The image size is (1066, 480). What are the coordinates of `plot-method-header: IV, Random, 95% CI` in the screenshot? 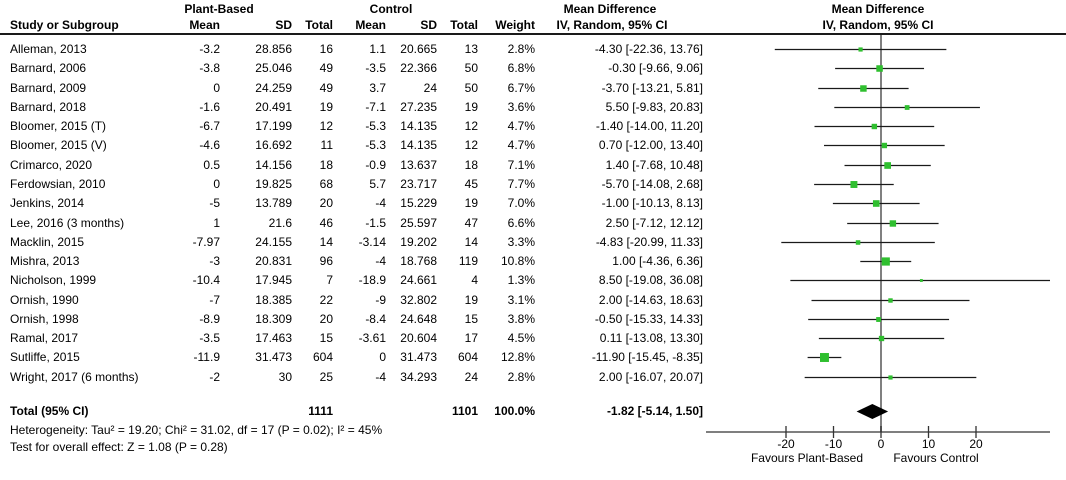 It's located at (878, 25).